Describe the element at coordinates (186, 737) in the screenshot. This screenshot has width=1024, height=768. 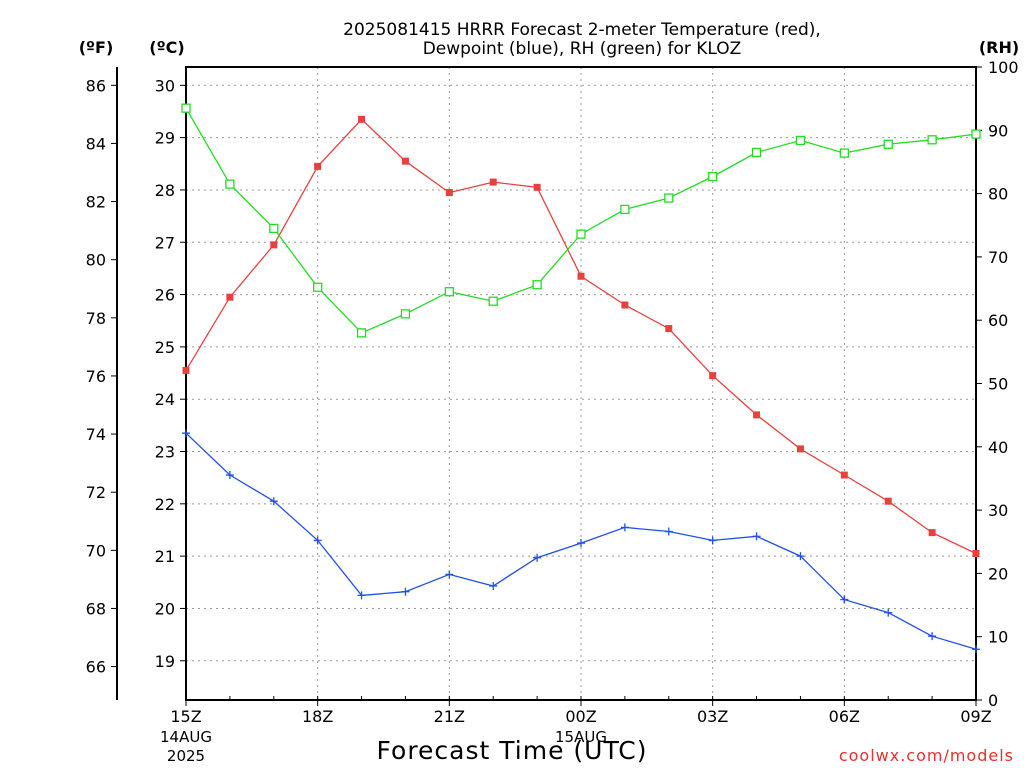
I see `date-label: 14AUG` at that location.